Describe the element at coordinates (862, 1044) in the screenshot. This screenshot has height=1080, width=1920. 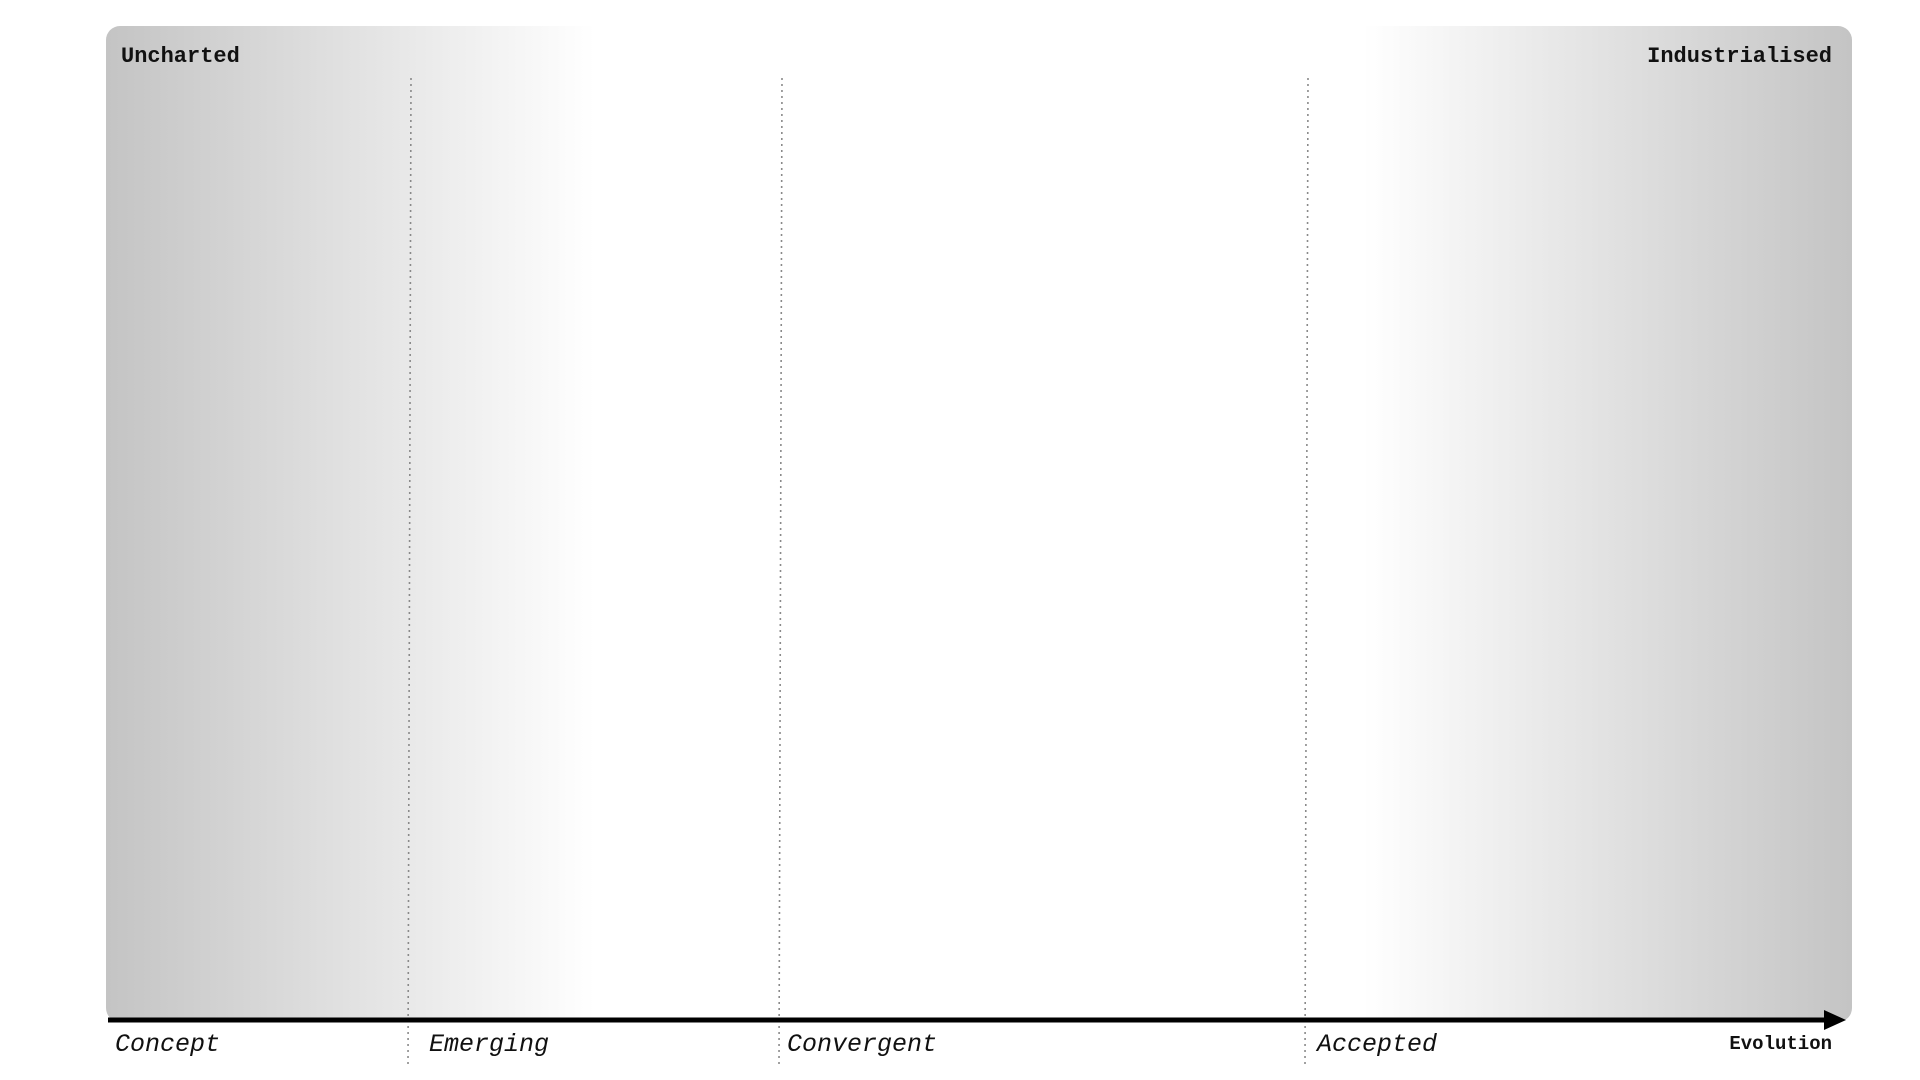
I see `stage-label-convergent: Convergent` at that location.